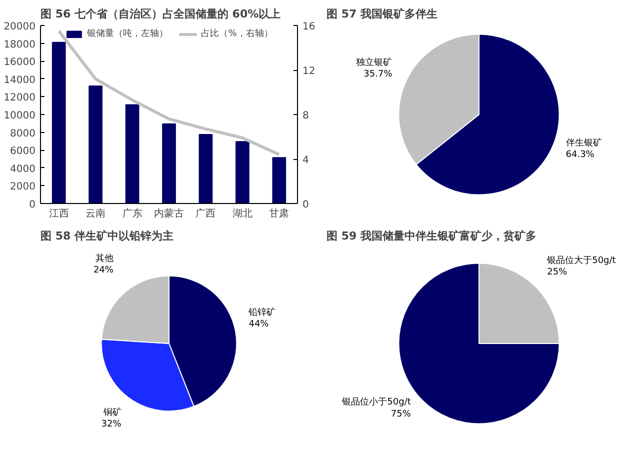  What do you see at coordinates (581, 260) in the screenshot?
I see `slice-label: 银品位大于50g/t` at bounding box center [581, 260].